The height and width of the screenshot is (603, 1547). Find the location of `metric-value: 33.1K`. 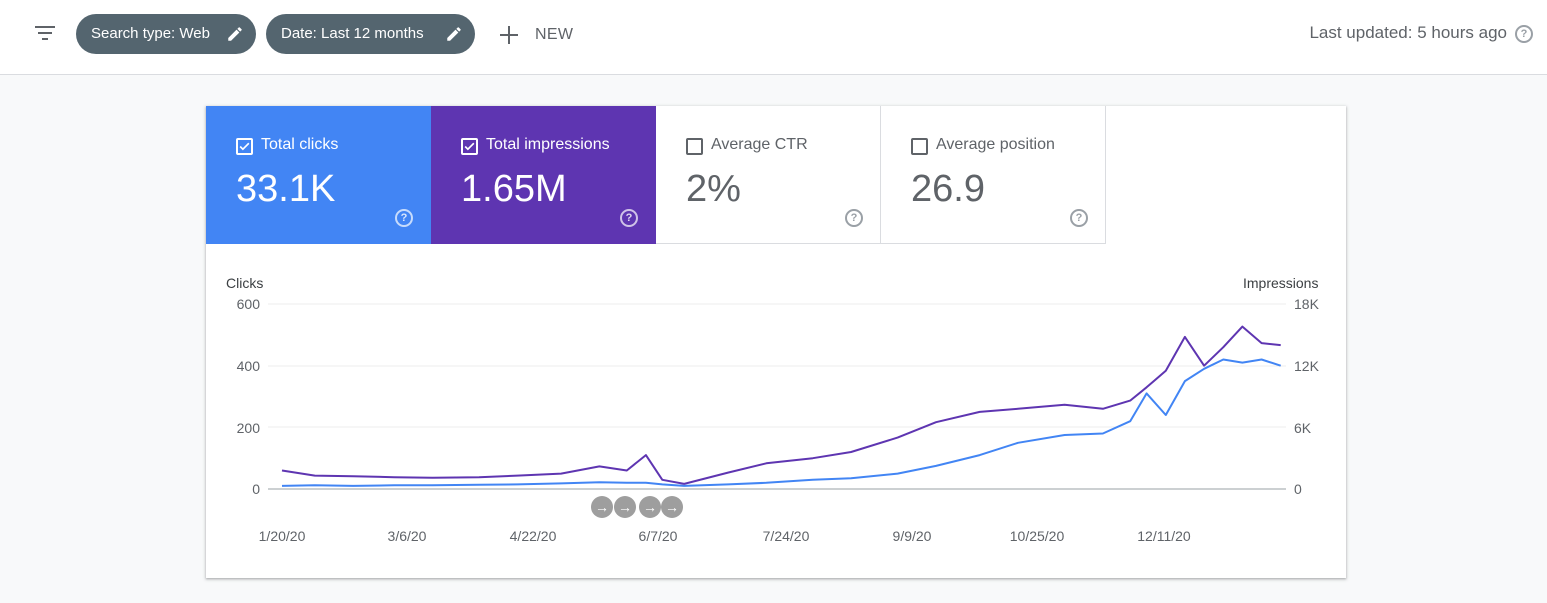

metric-value: 33.1K is located at coordinates (286, 189).